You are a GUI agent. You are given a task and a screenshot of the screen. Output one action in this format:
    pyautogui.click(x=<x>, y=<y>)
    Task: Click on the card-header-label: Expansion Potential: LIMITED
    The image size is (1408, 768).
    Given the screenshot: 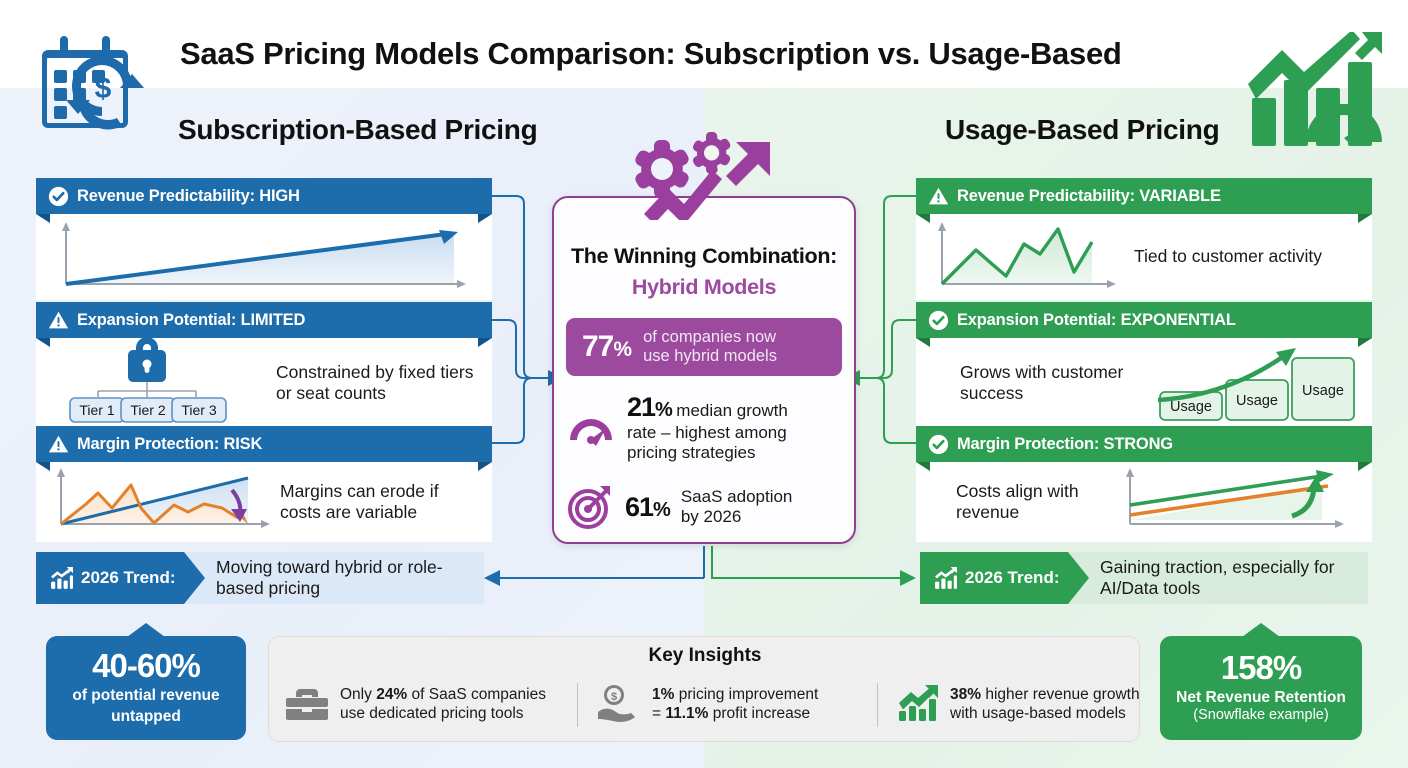 What is the action you would take?
    pyautogui.click(x=191, y=319)
    